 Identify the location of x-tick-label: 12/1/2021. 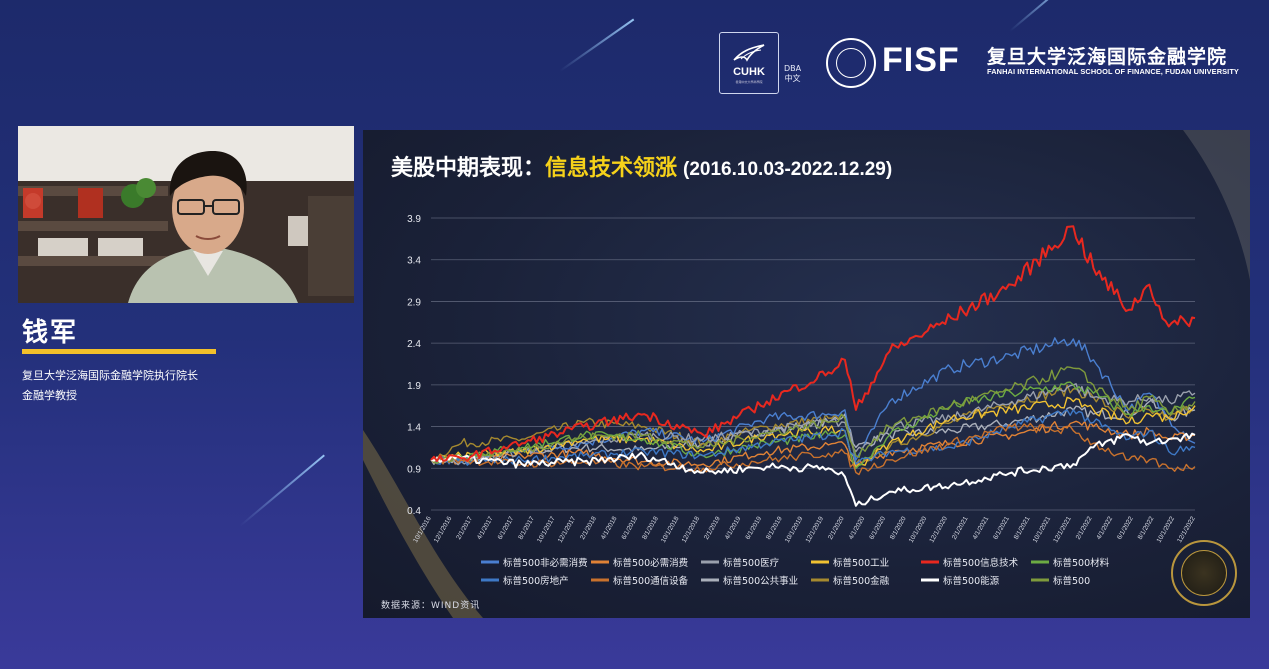
(1062, 529).